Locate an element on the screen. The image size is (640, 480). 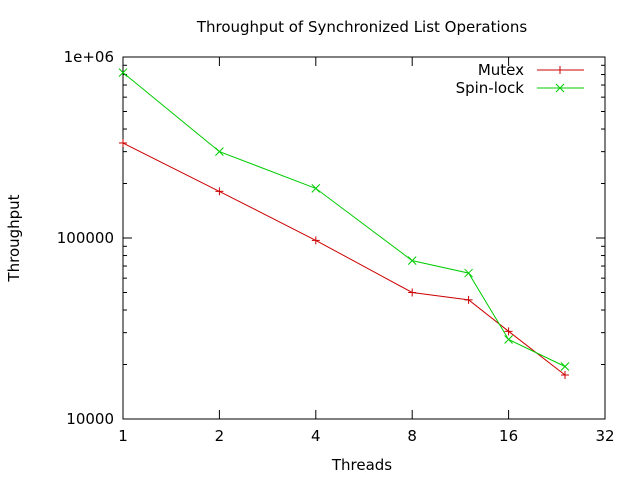
y-tick-label: 1e+06 is located at coordinates (89, 57).